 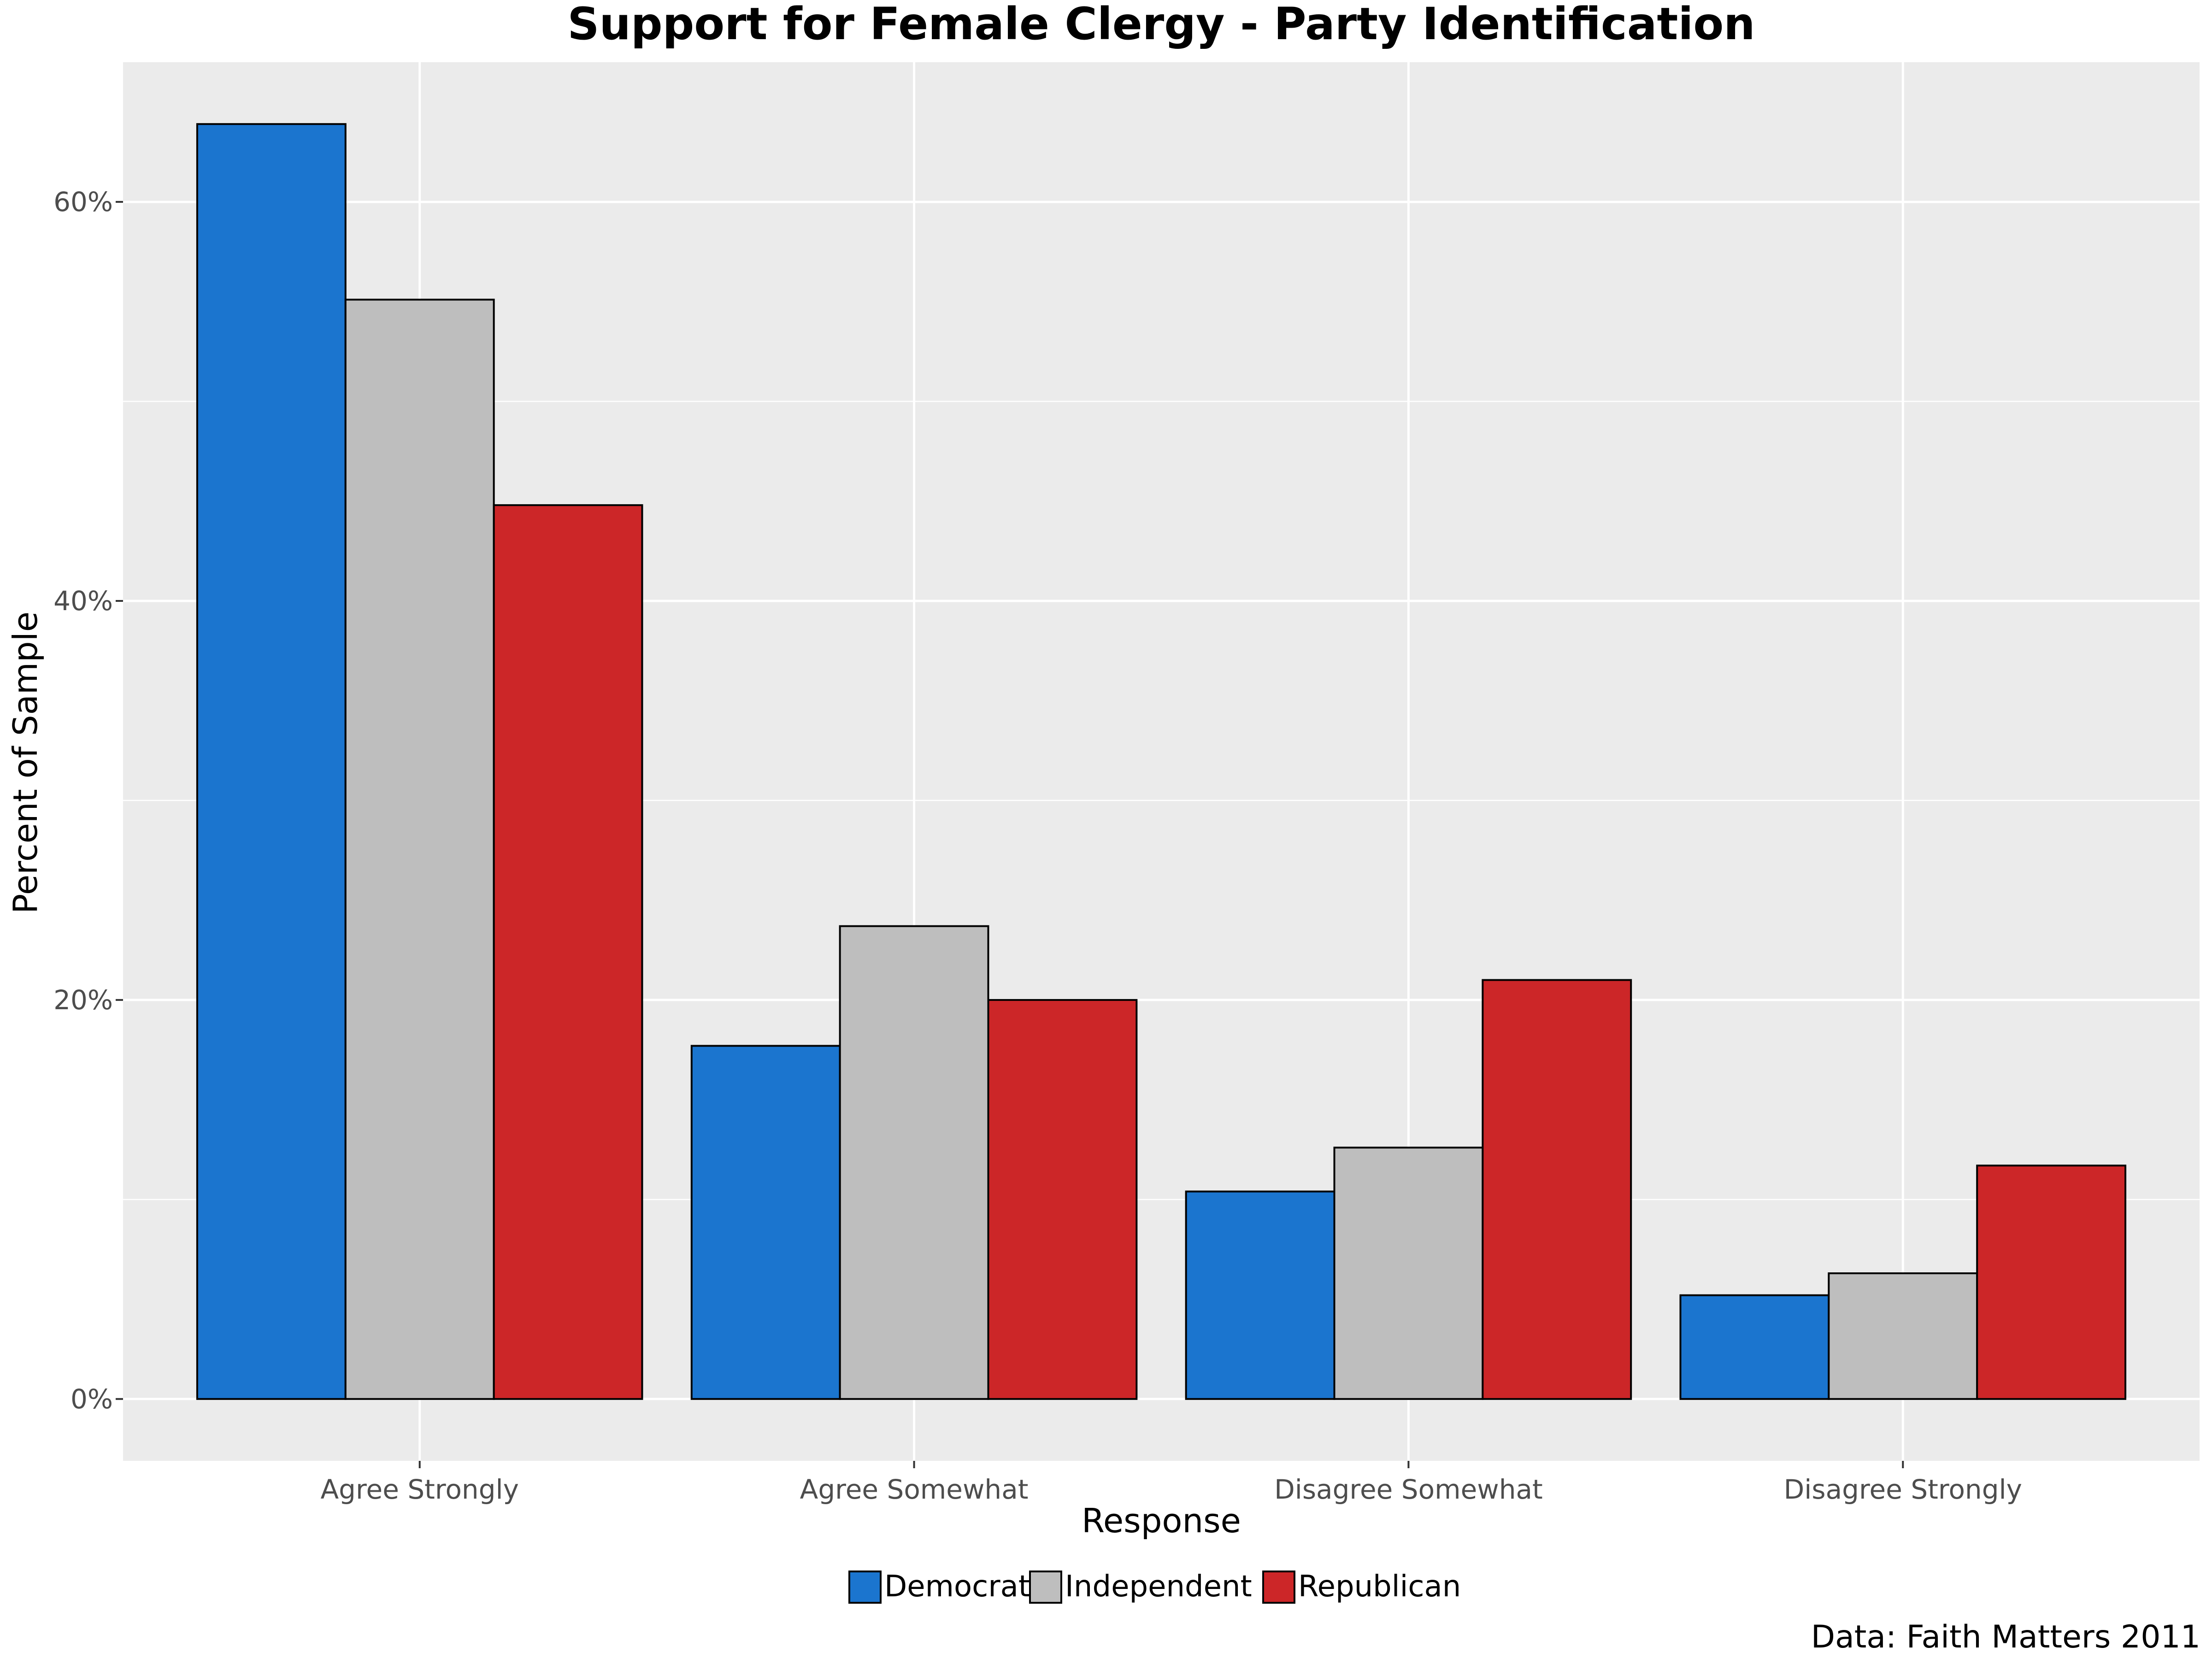 What do you see at coordinates (1158, 1587) in the screenshot?
I see `legend-label: Independent` at bounding box center [1158, 1587].